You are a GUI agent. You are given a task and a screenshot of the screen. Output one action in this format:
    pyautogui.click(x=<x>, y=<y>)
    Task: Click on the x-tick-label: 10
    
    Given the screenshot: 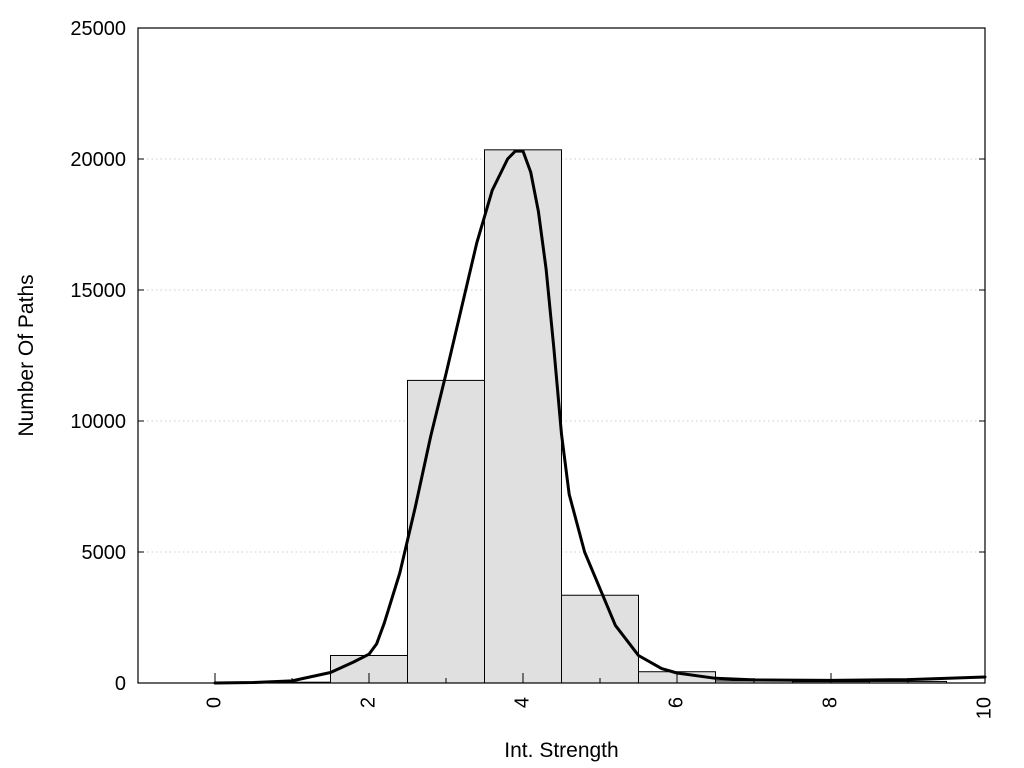 What is the action you would take?
    pyautogui.click(x=984, y=708)
    